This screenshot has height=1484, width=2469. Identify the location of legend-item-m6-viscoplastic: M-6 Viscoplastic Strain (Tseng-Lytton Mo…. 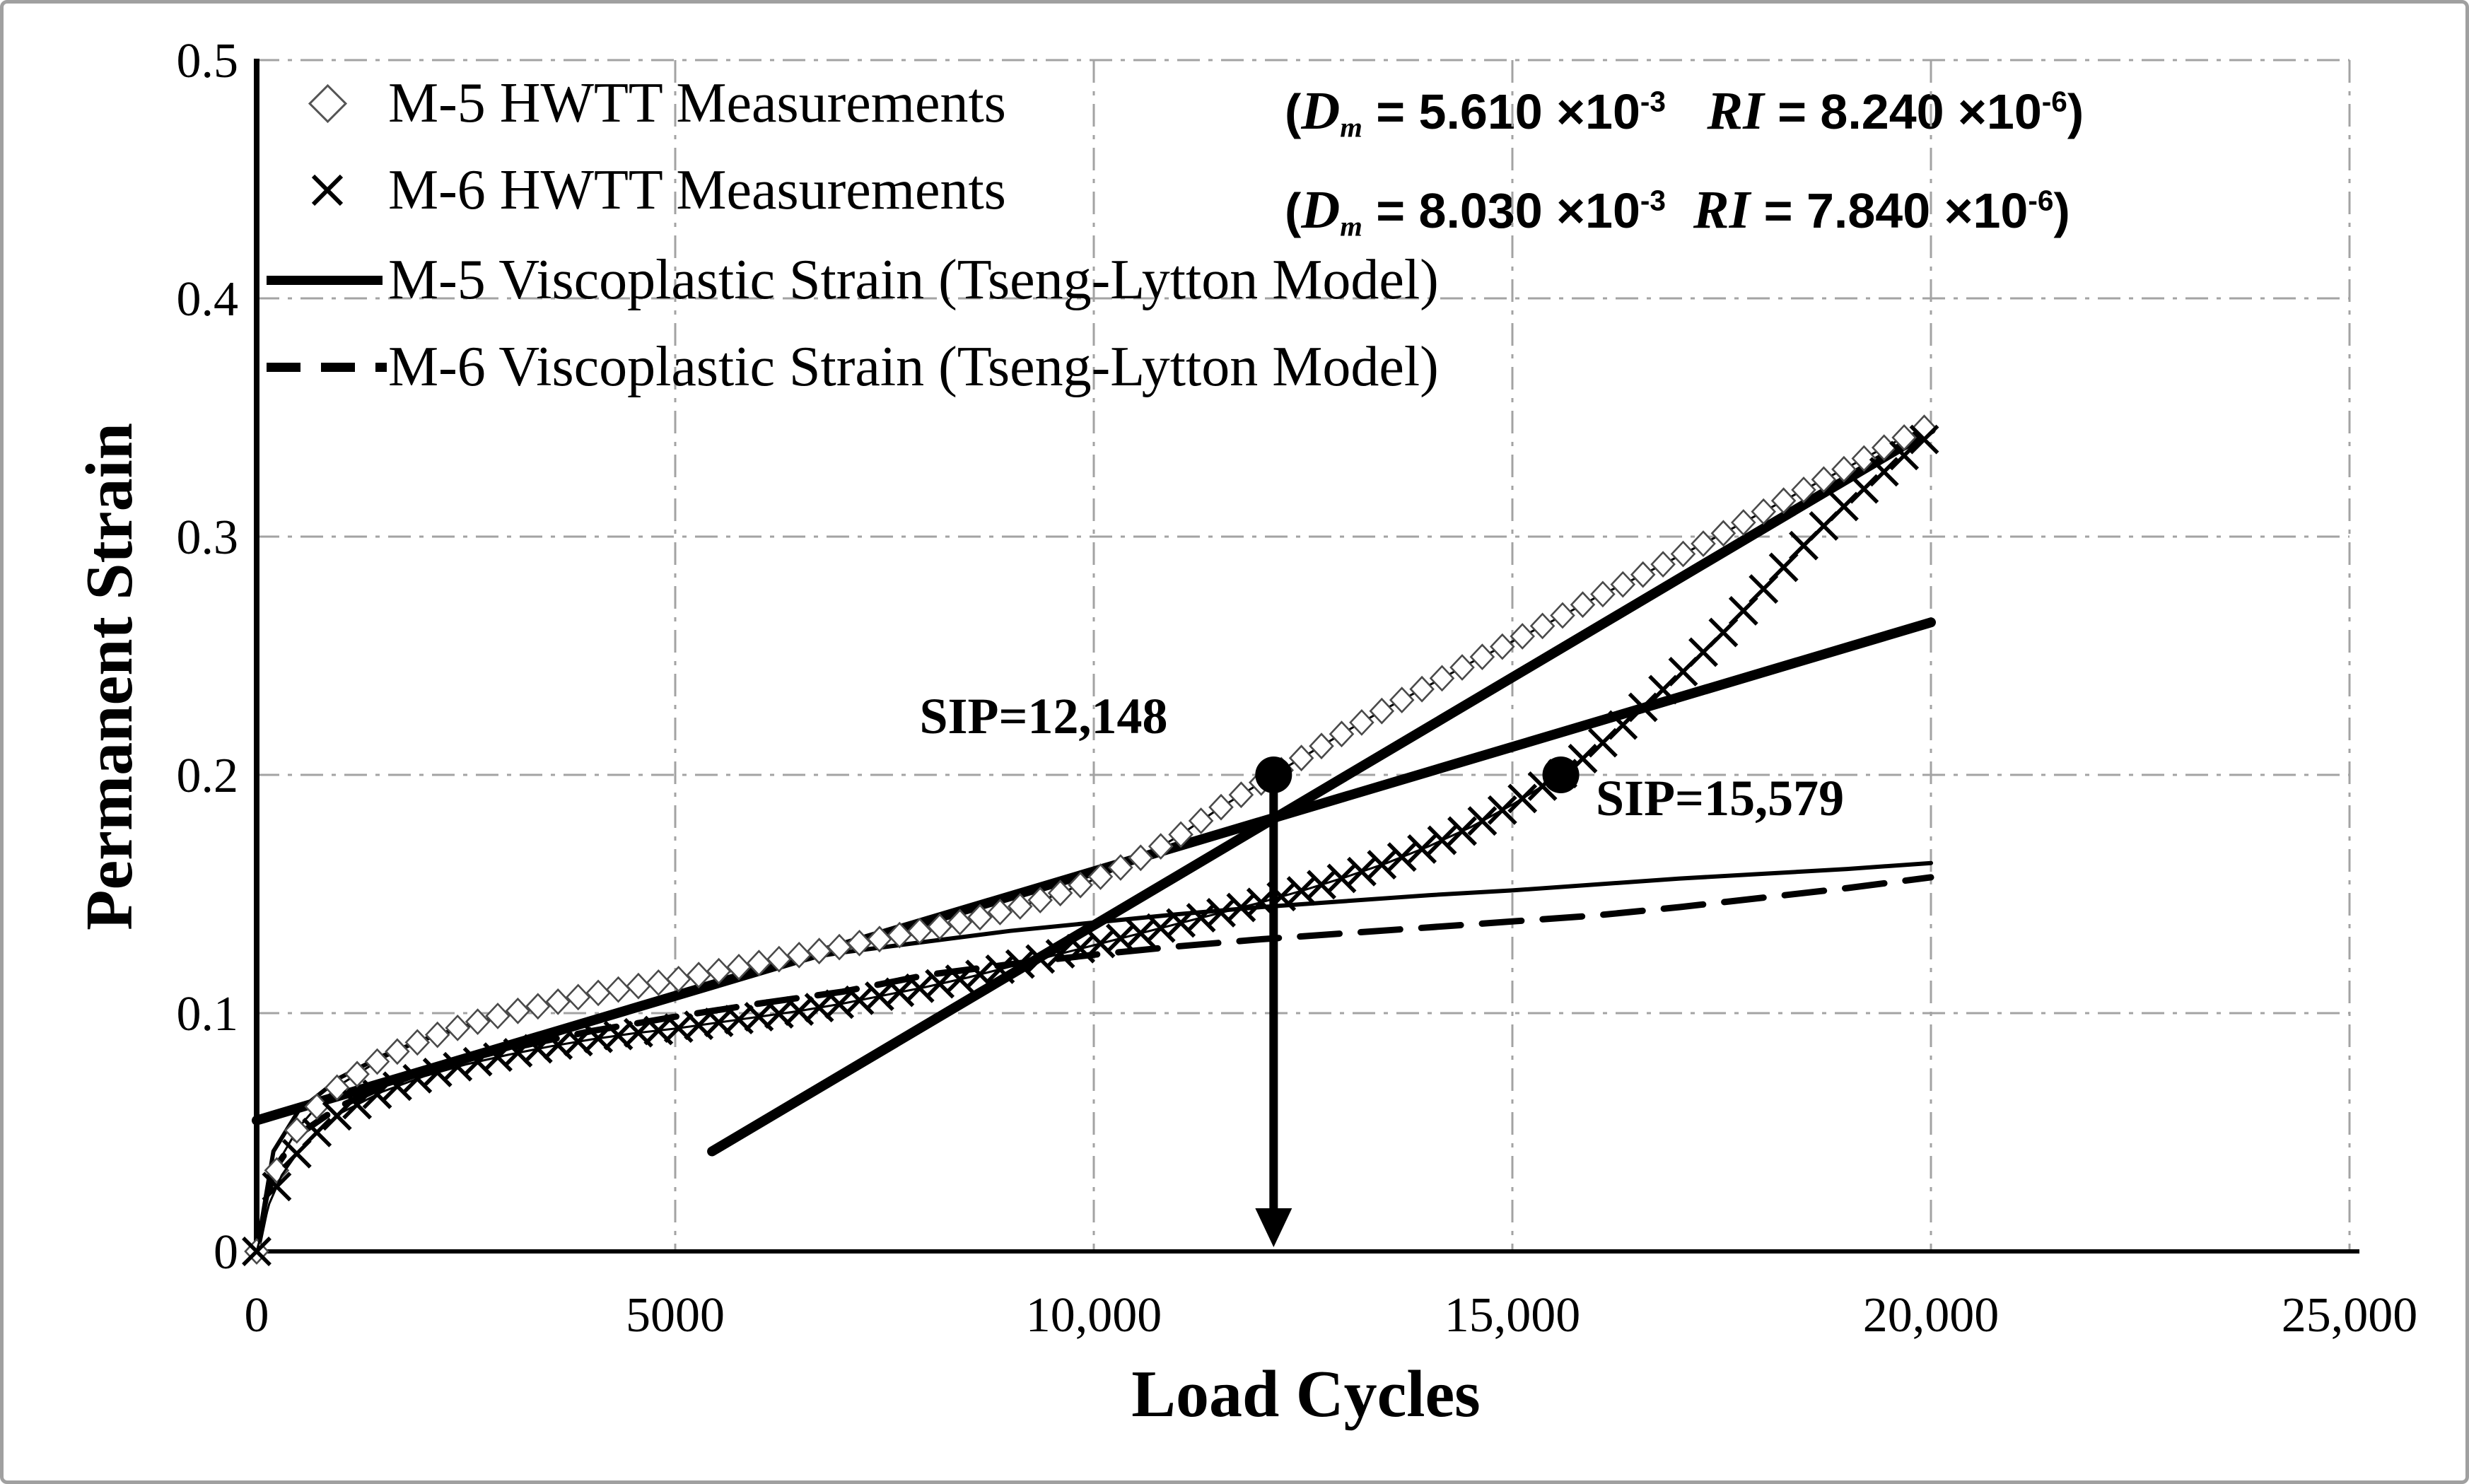
(853, 367).